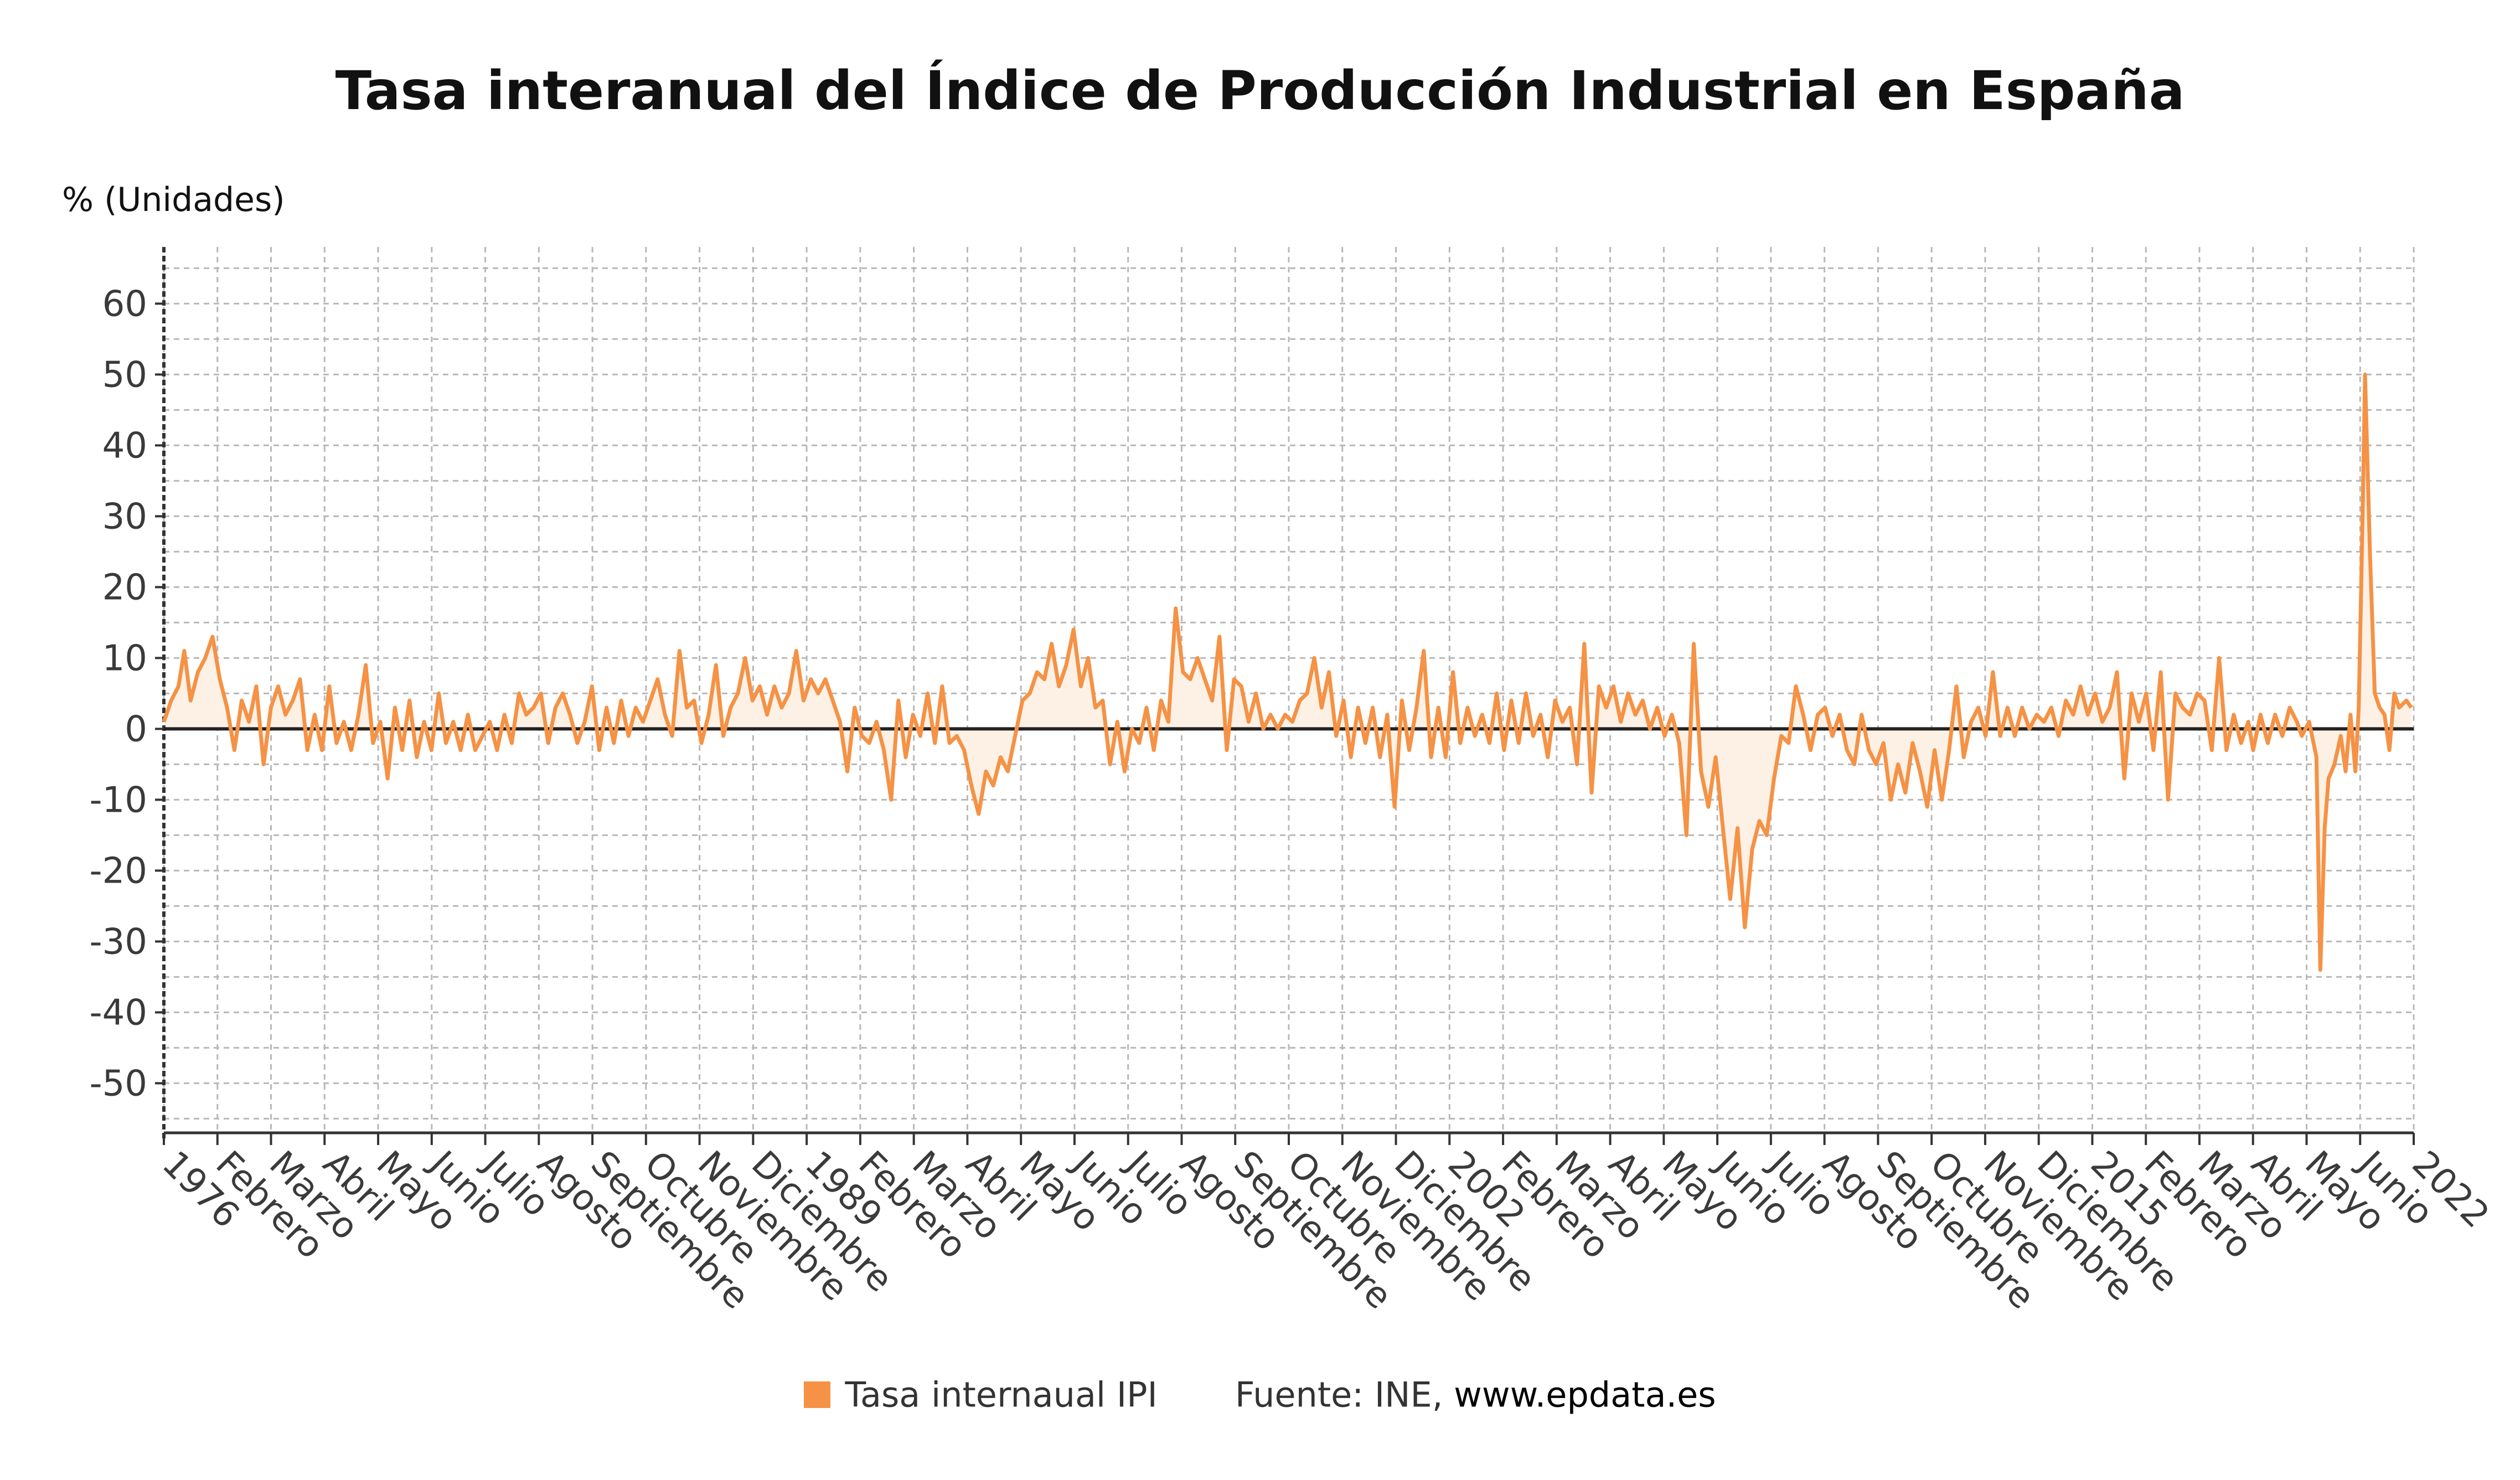  Describe the element at coordinates (817, 1394) in the screenshot. I see `legend-swatch` at that location.